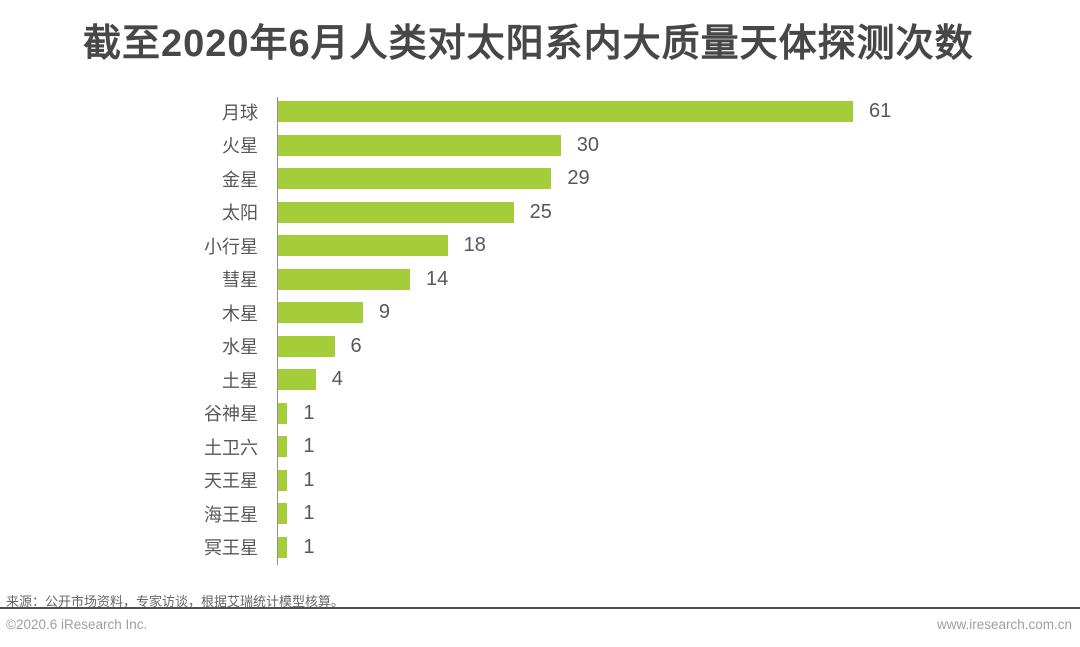 This screenshot has height=647, width=1080. What do you see at coordinates (240, 313) in the screenshot?
I see `category-label: 木星` at bounding box center [240, 313].